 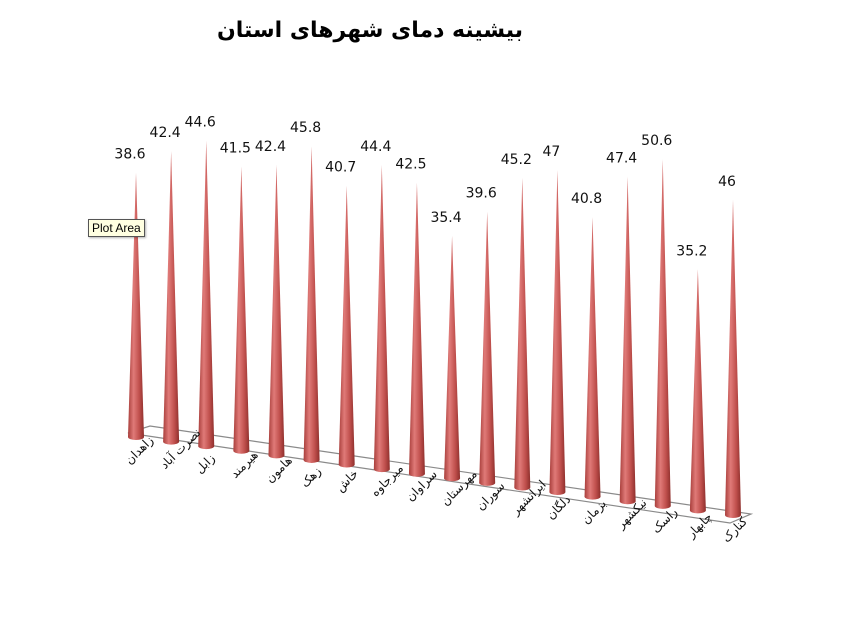 I want to click on data-label: 35.2, so click(x=691, y=251).